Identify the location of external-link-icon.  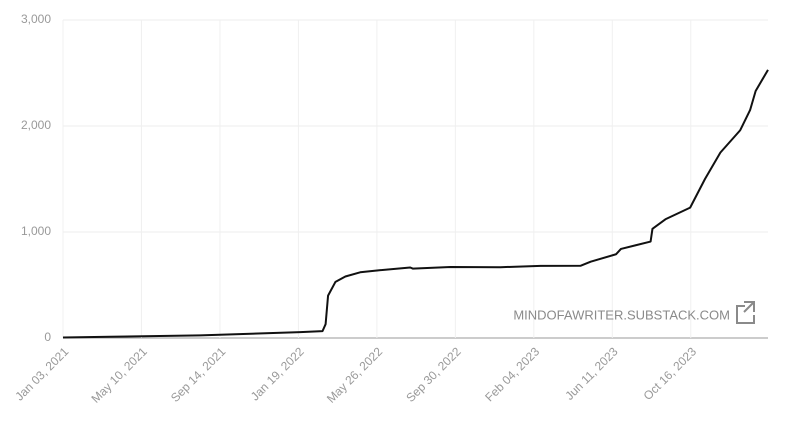
(745, 312).